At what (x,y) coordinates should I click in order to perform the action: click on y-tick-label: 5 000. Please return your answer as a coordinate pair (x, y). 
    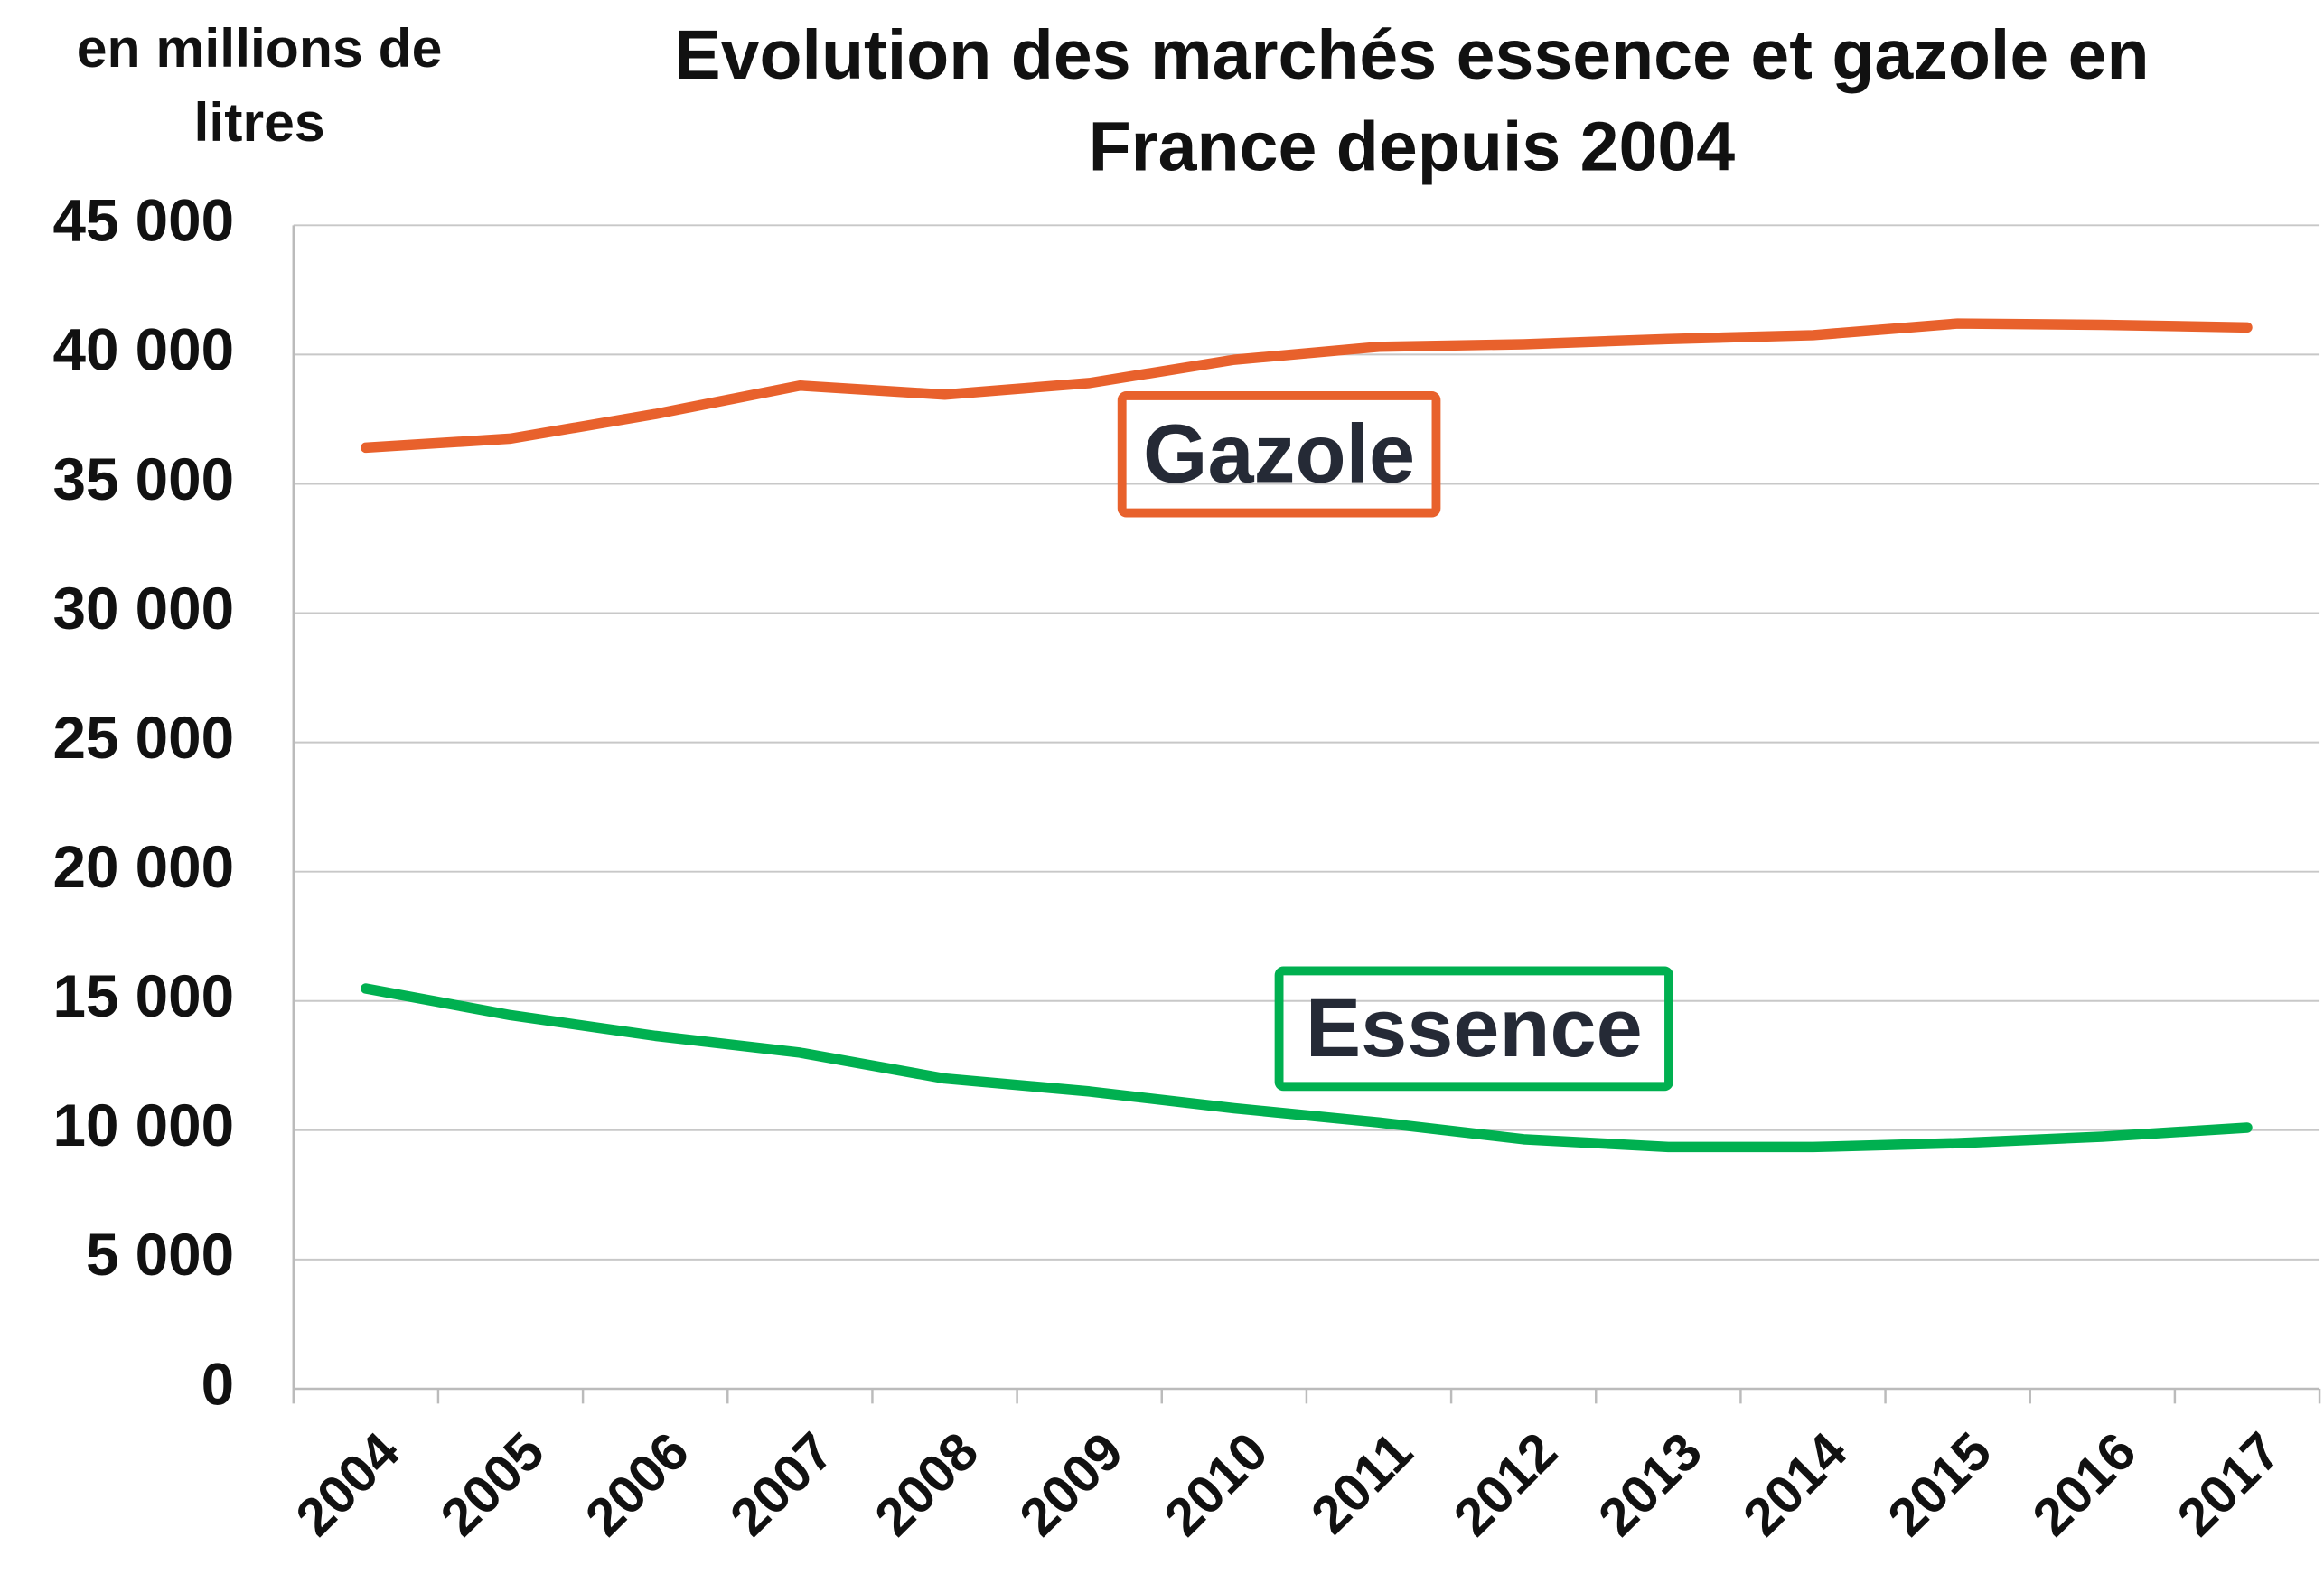
    Looking at the image, I should click on (160, 1255).